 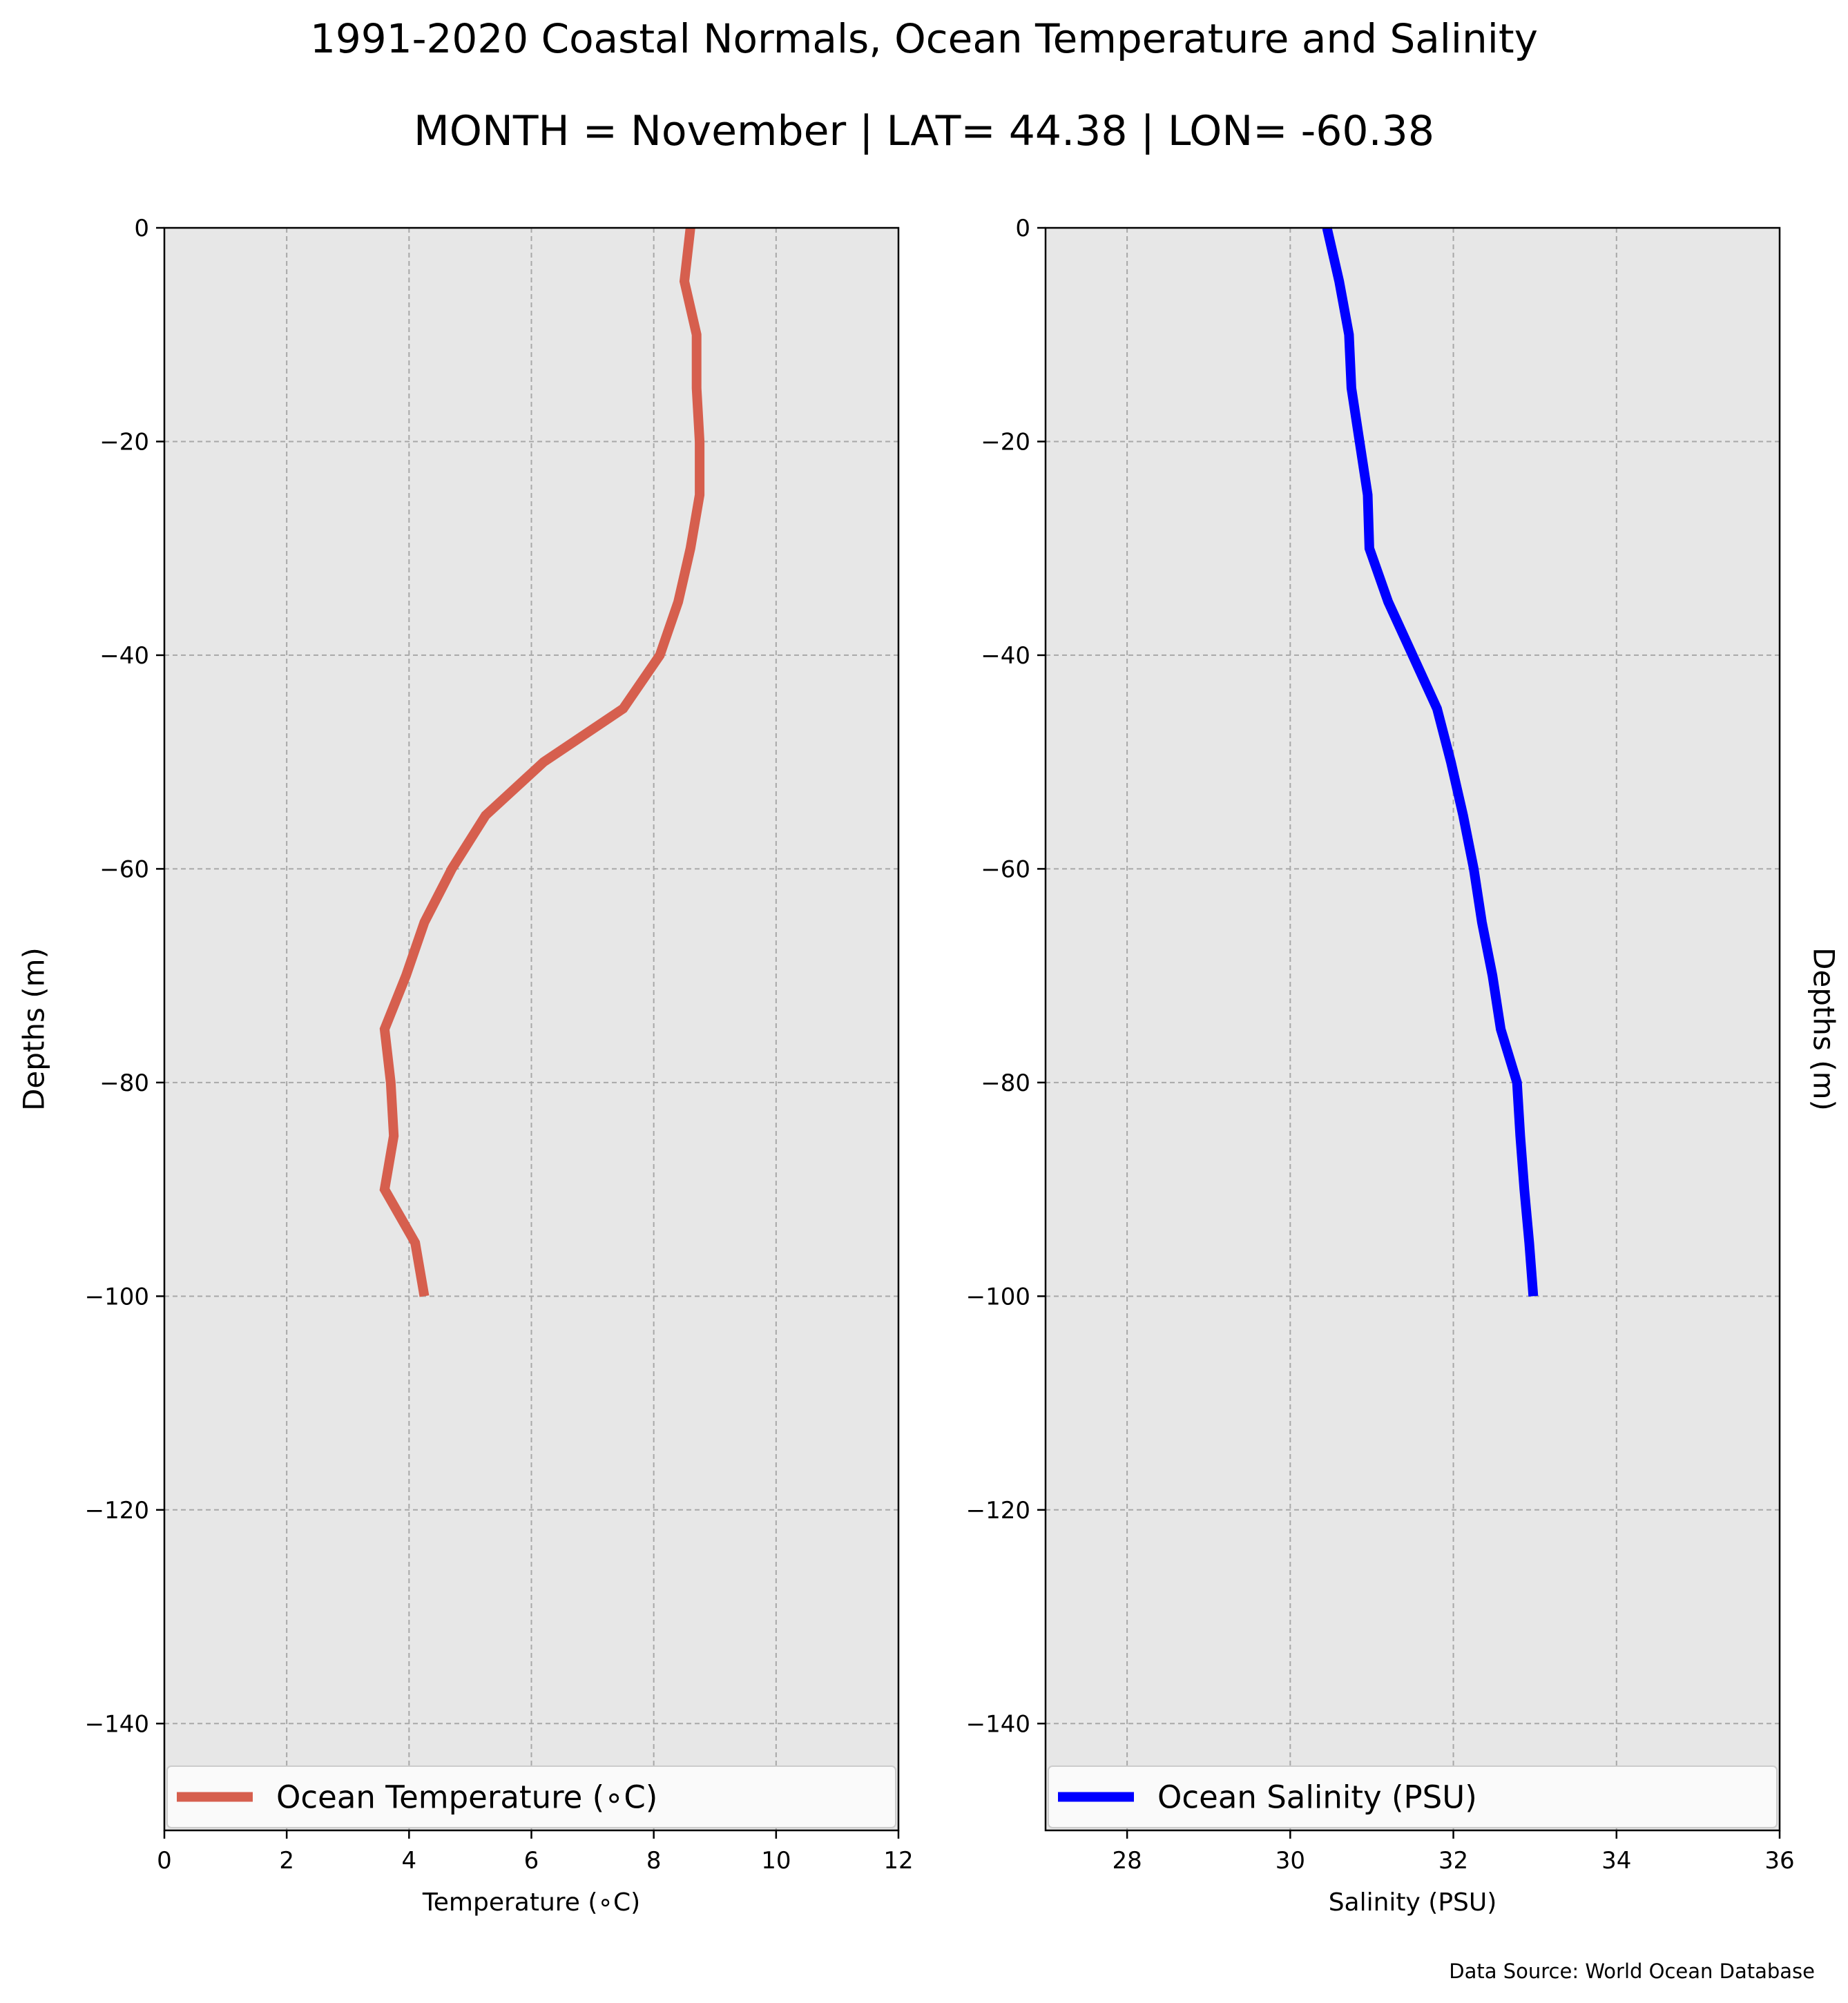 I want to click on x-tick-label: 10, so click(x=776, y=1861).